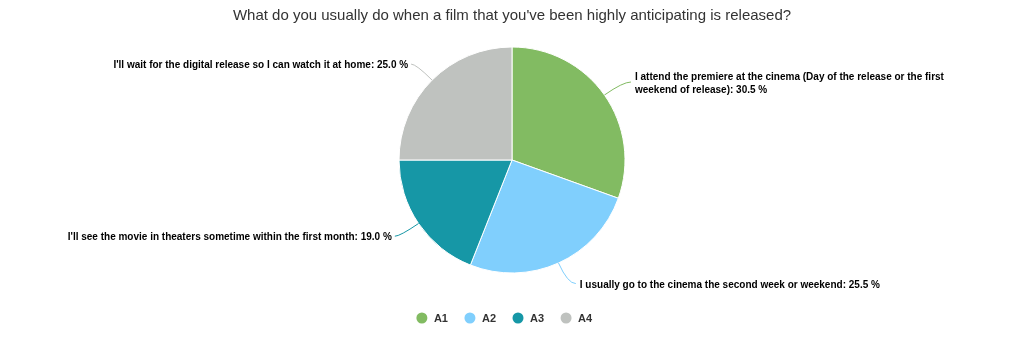 This screenshot has height=341, width=1024. I want to click on legend-label: A4, so click(586, 318).